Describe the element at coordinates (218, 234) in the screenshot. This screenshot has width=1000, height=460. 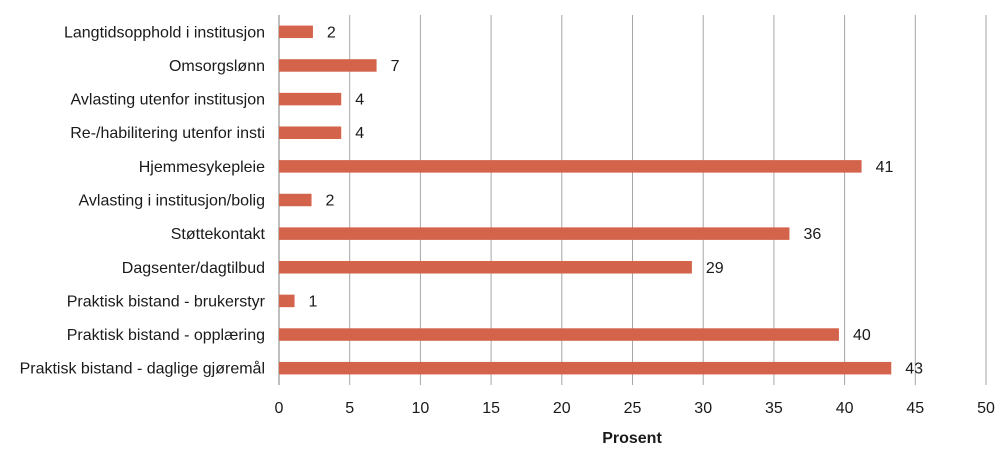
I see `category-label: Støttekontakt` at that location.